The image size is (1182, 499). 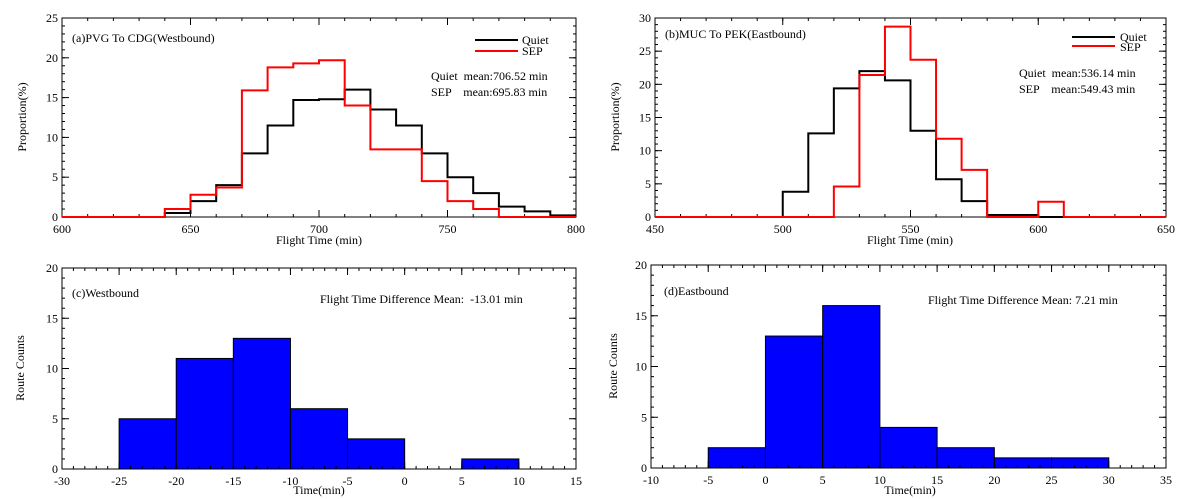 What do you see at coordinates (421, 299) in the screenshot?
I see `annotation-c: Flight Time Difference Mean: -13.01 min` at bounding box center [421, 299].